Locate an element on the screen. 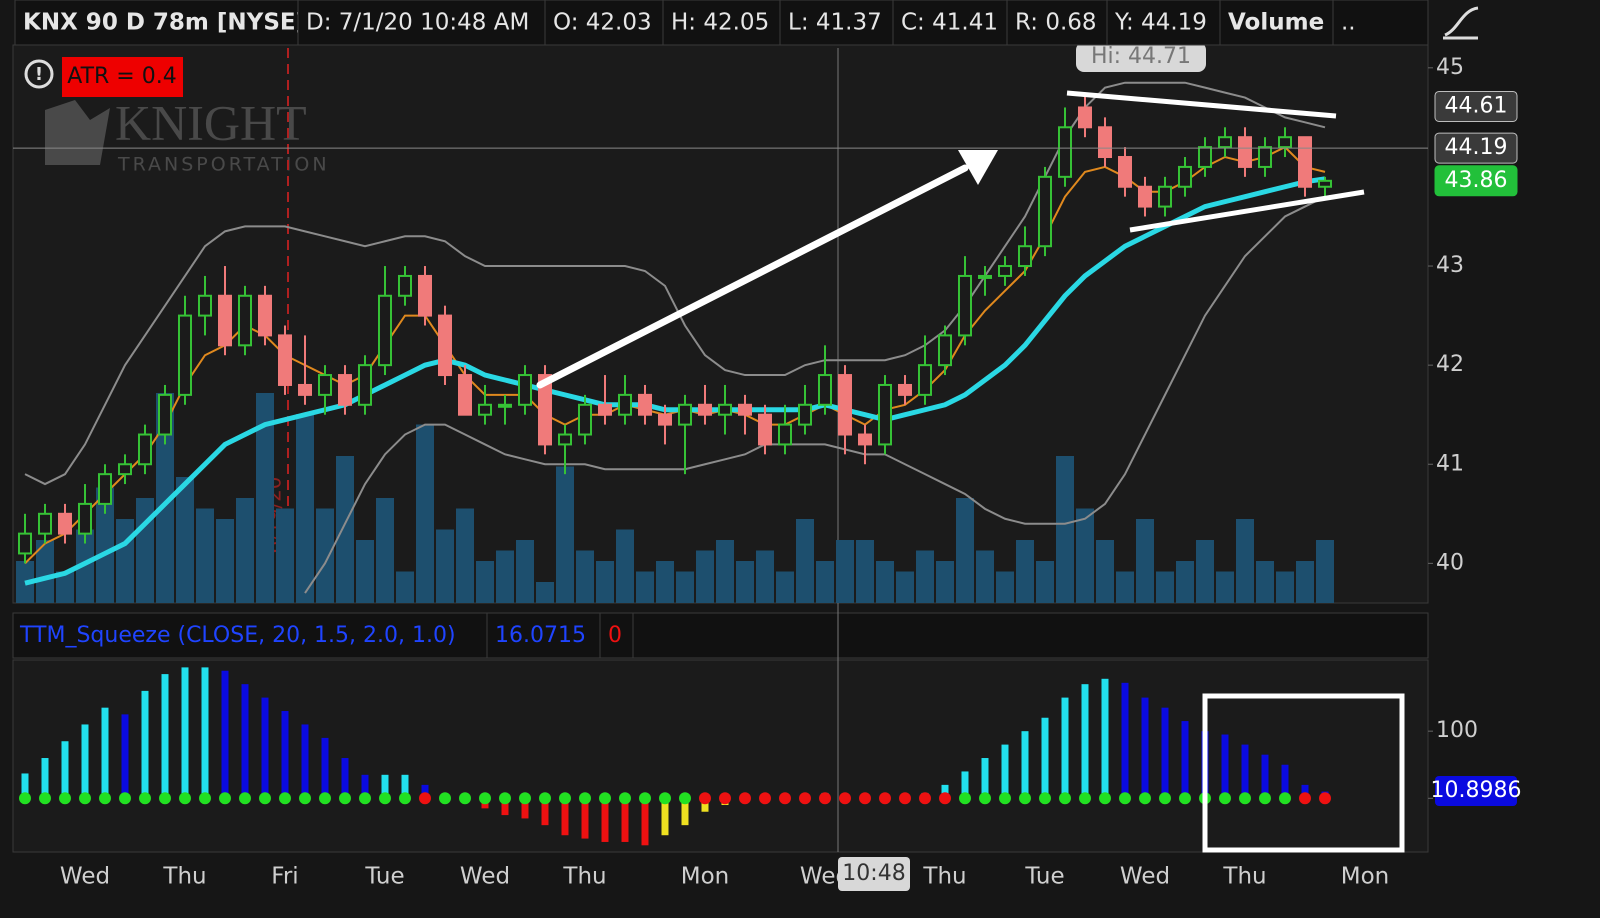  header-item: C: 41.41 is located at coordinates (949, 23).